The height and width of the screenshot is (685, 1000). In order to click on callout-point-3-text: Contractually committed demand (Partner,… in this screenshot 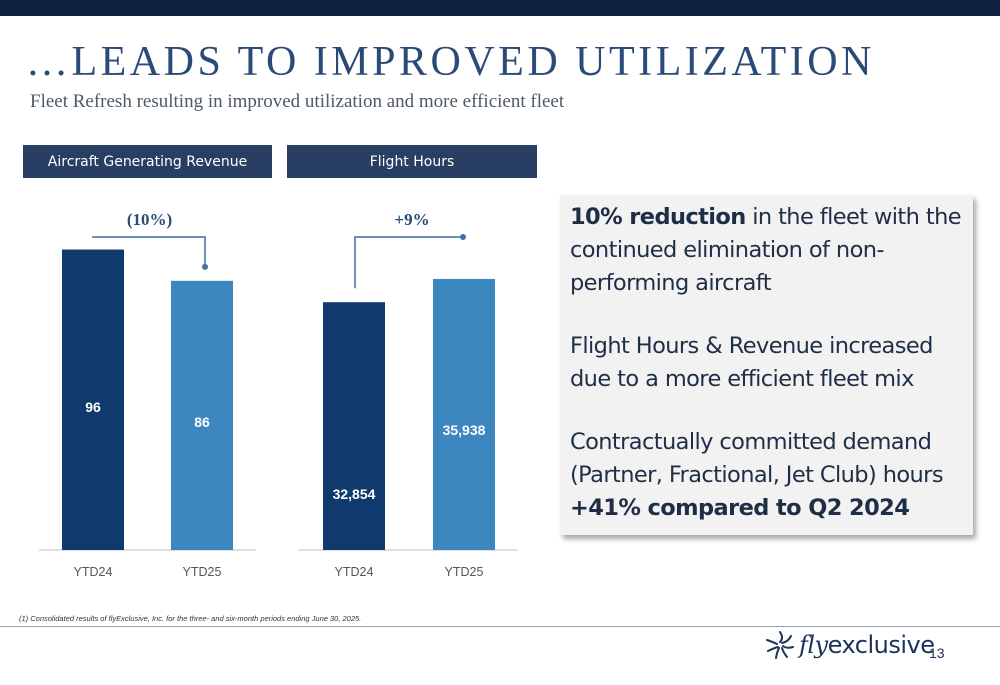, I will do `click(757, 458)`.